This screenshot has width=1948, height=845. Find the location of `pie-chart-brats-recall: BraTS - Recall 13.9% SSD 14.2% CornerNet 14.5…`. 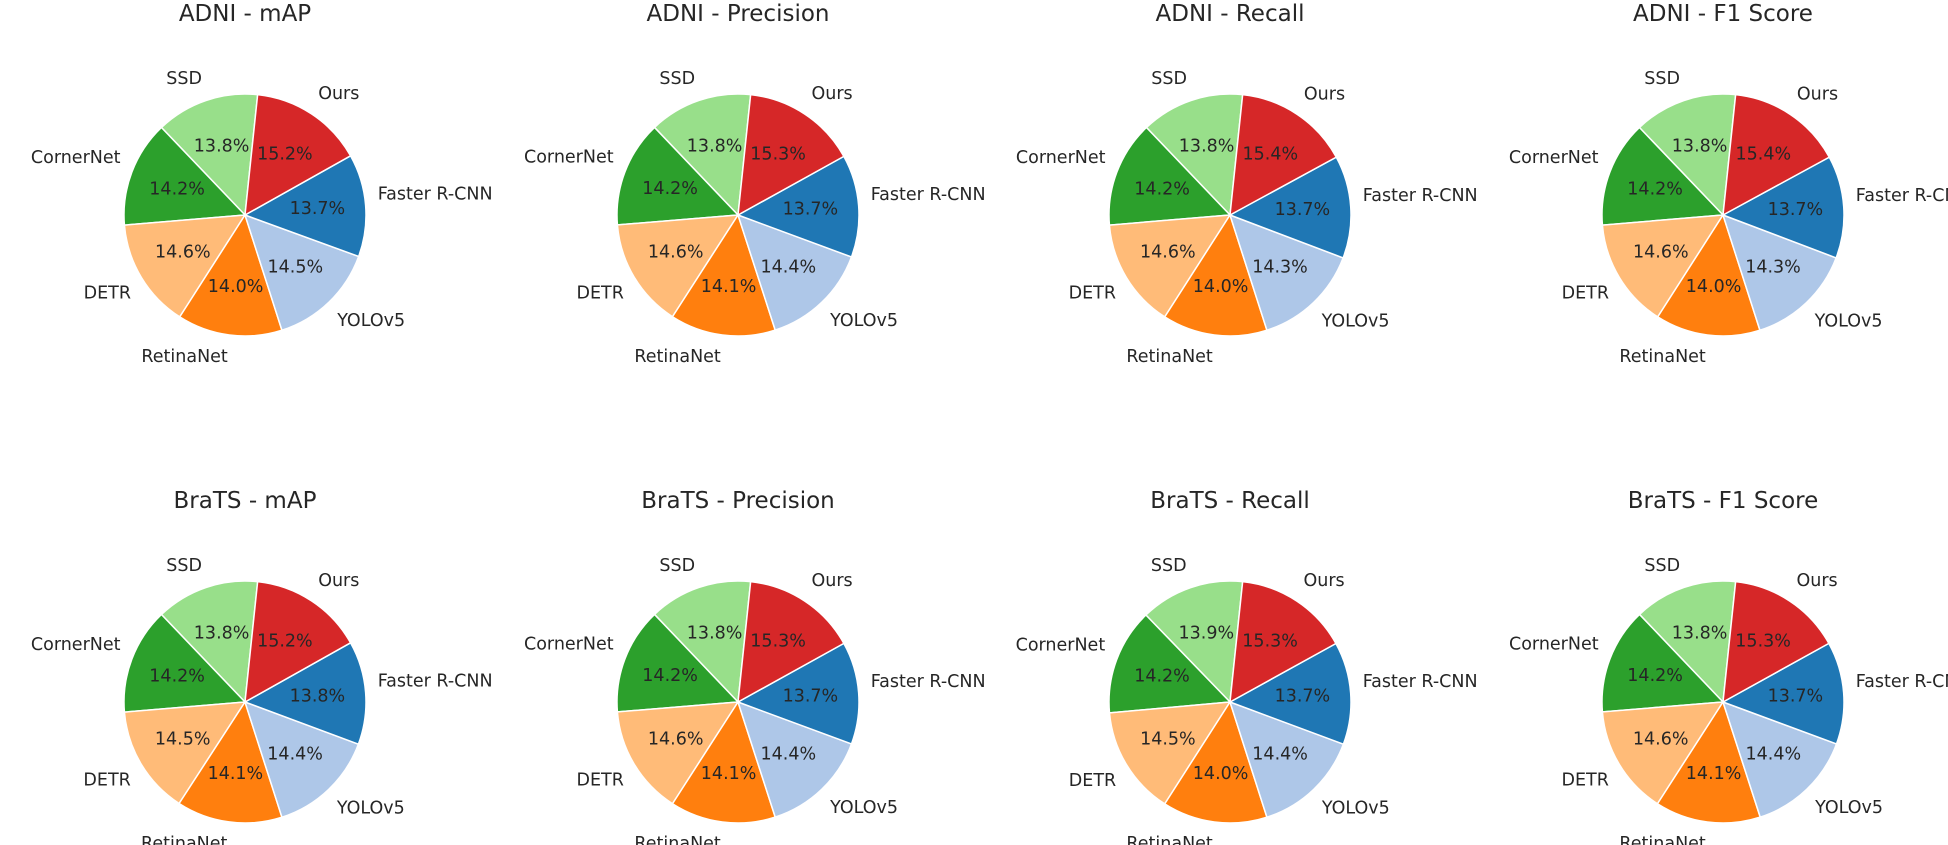

pie-chart-brats-recall: BraTS - Recall 13.9% SSD 14.2% CornerNet 14.5… is located at coordinates (1247, 666).